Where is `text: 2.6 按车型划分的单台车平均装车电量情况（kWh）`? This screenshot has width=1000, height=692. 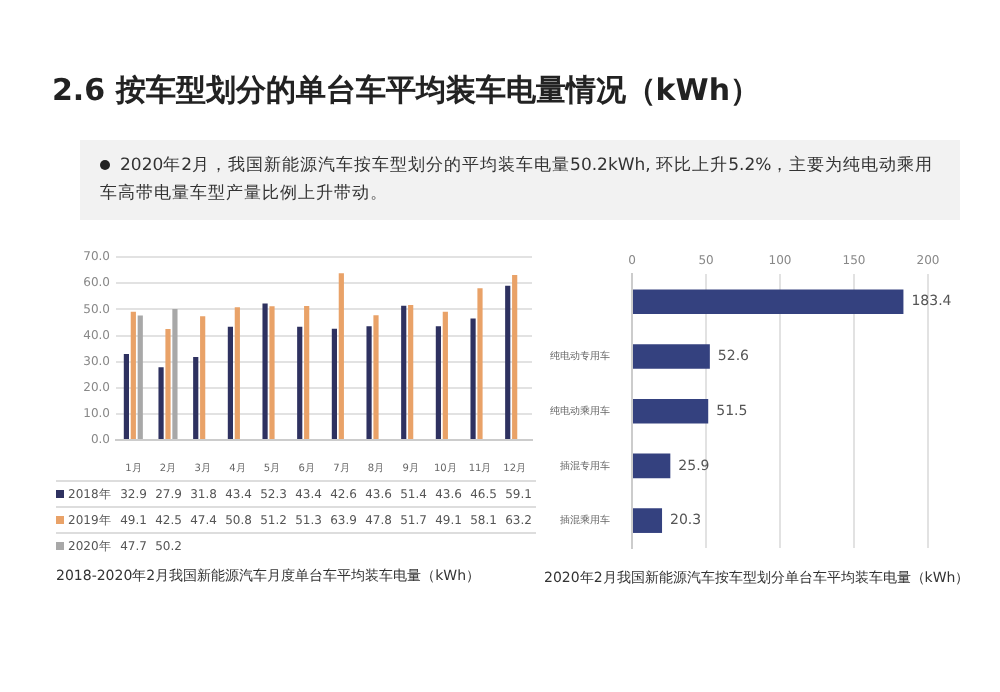 text: 2.6 按车型划分的单台车平均装车电量情况（kWh） is located at coordinates (406, 91).